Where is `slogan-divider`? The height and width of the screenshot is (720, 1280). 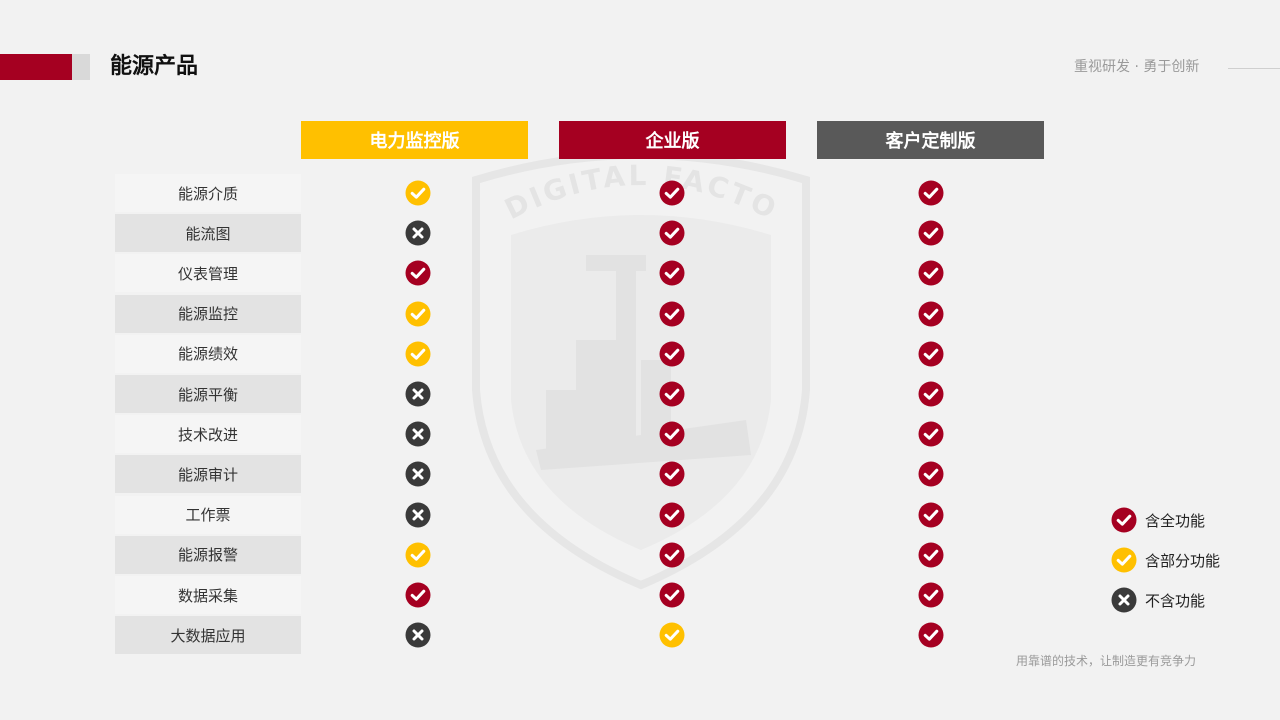 slogan-divider is located at coordinates (1254, 68).